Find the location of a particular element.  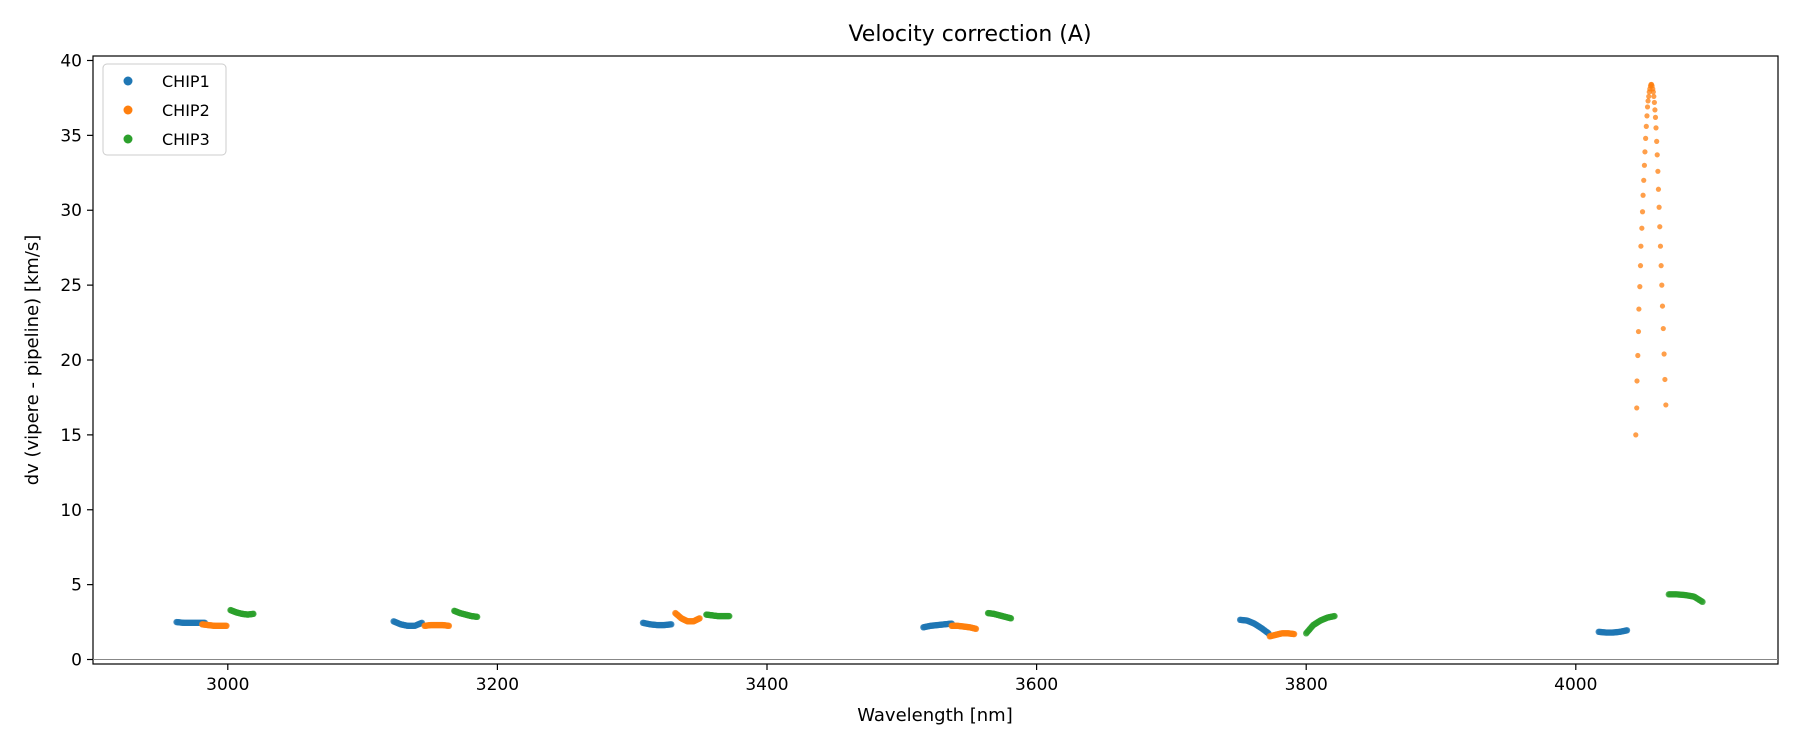

legend-marker-chip1 is located at coordinates (128, 81).